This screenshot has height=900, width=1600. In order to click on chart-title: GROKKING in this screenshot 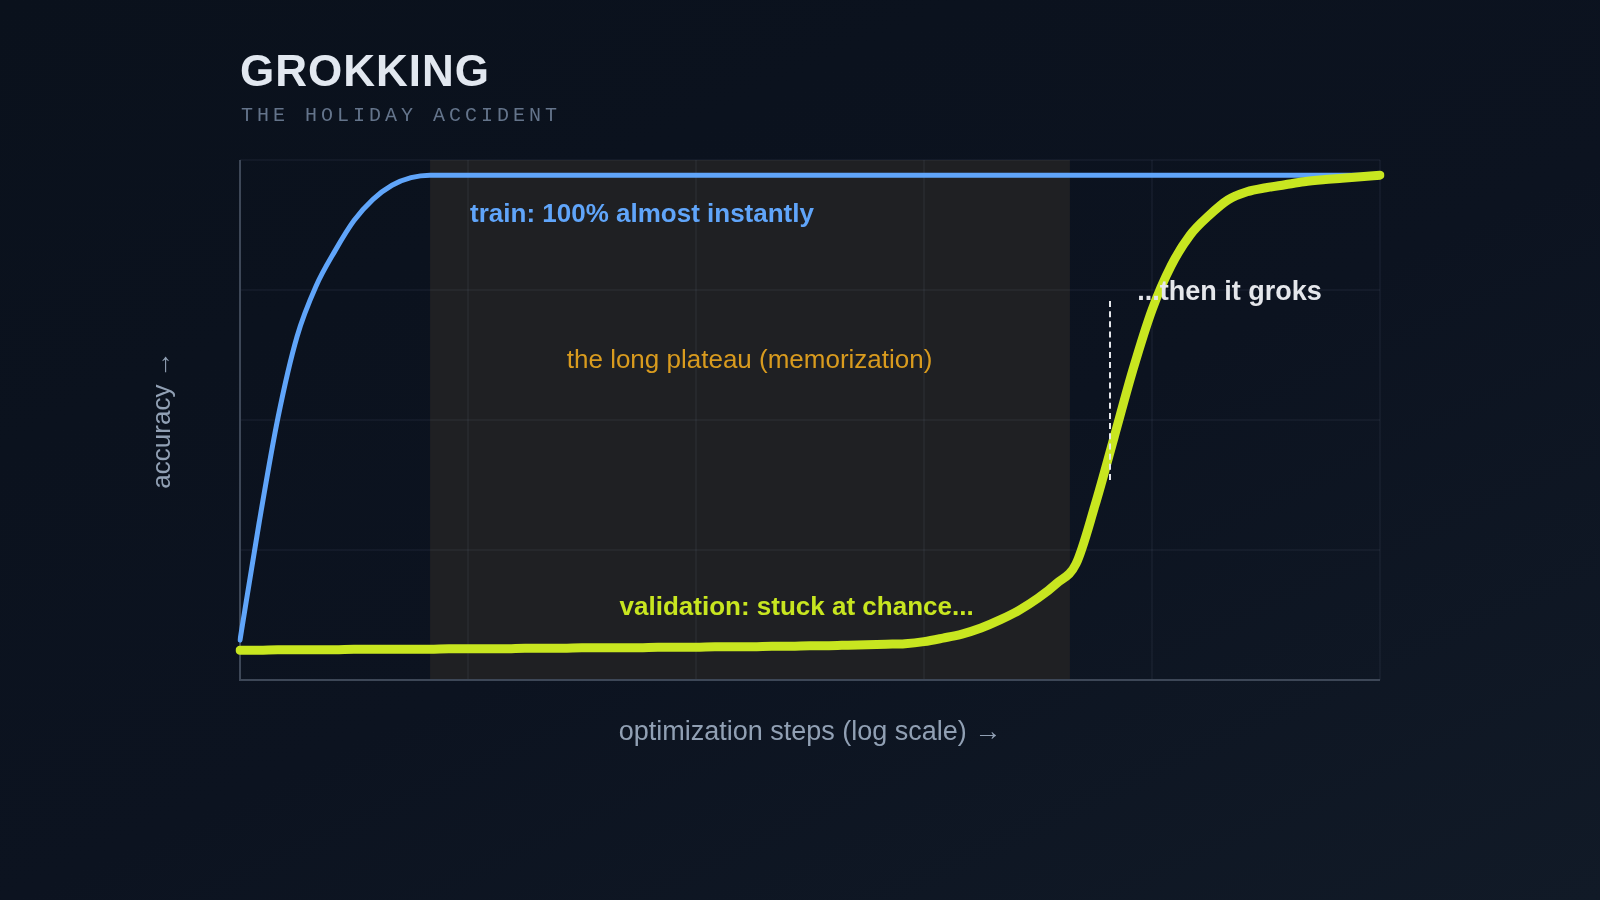, I will do `click(365, 71)`.